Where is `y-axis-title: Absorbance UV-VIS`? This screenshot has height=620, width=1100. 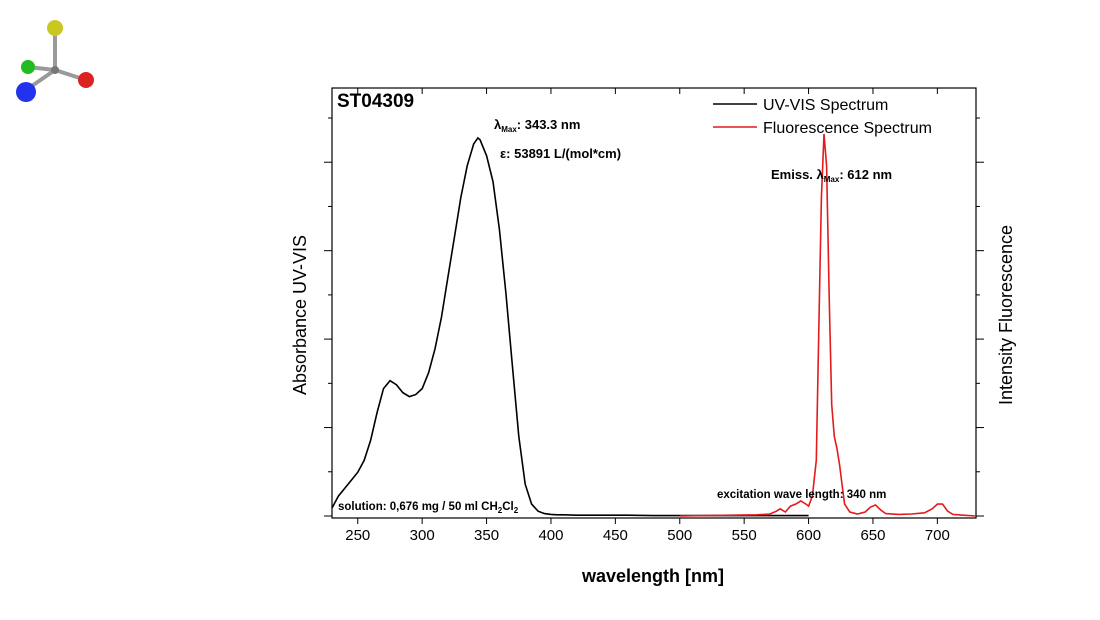 y-axis-title: Absorbance UV-VIS is located at coordinates (300, 315).